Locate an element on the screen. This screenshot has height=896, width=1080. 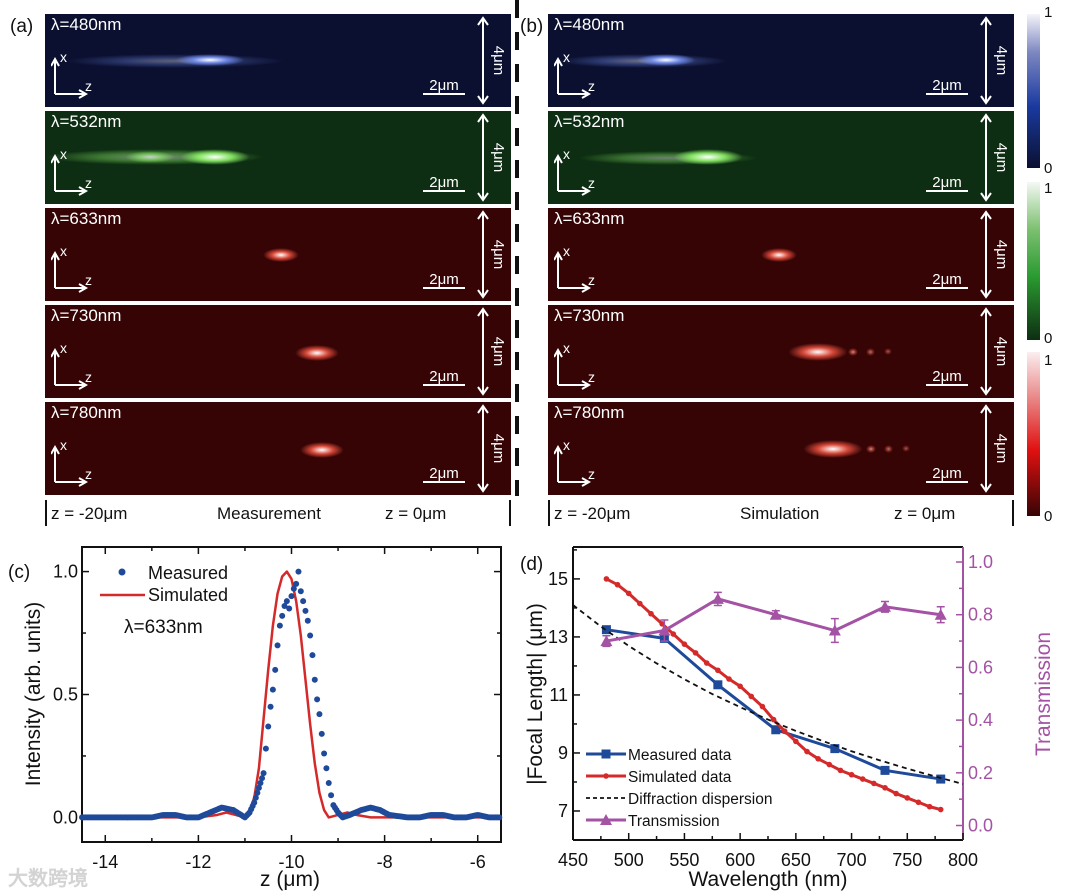
wavelength-label: λ=480nm is located at coordinates (86, 24).